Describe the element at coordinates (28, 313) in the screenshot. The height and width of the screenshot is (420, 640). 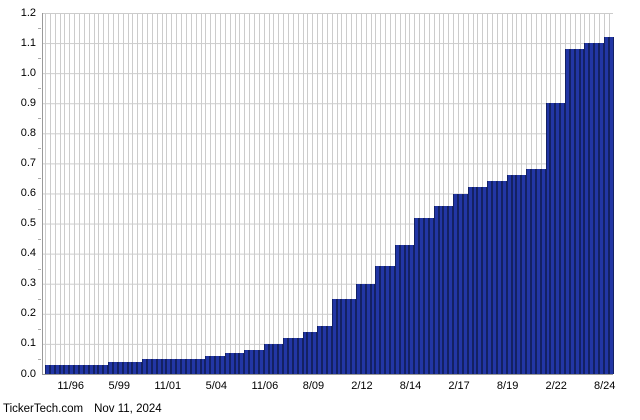
I see `y-axis-tick-label: 0.2` at that location.